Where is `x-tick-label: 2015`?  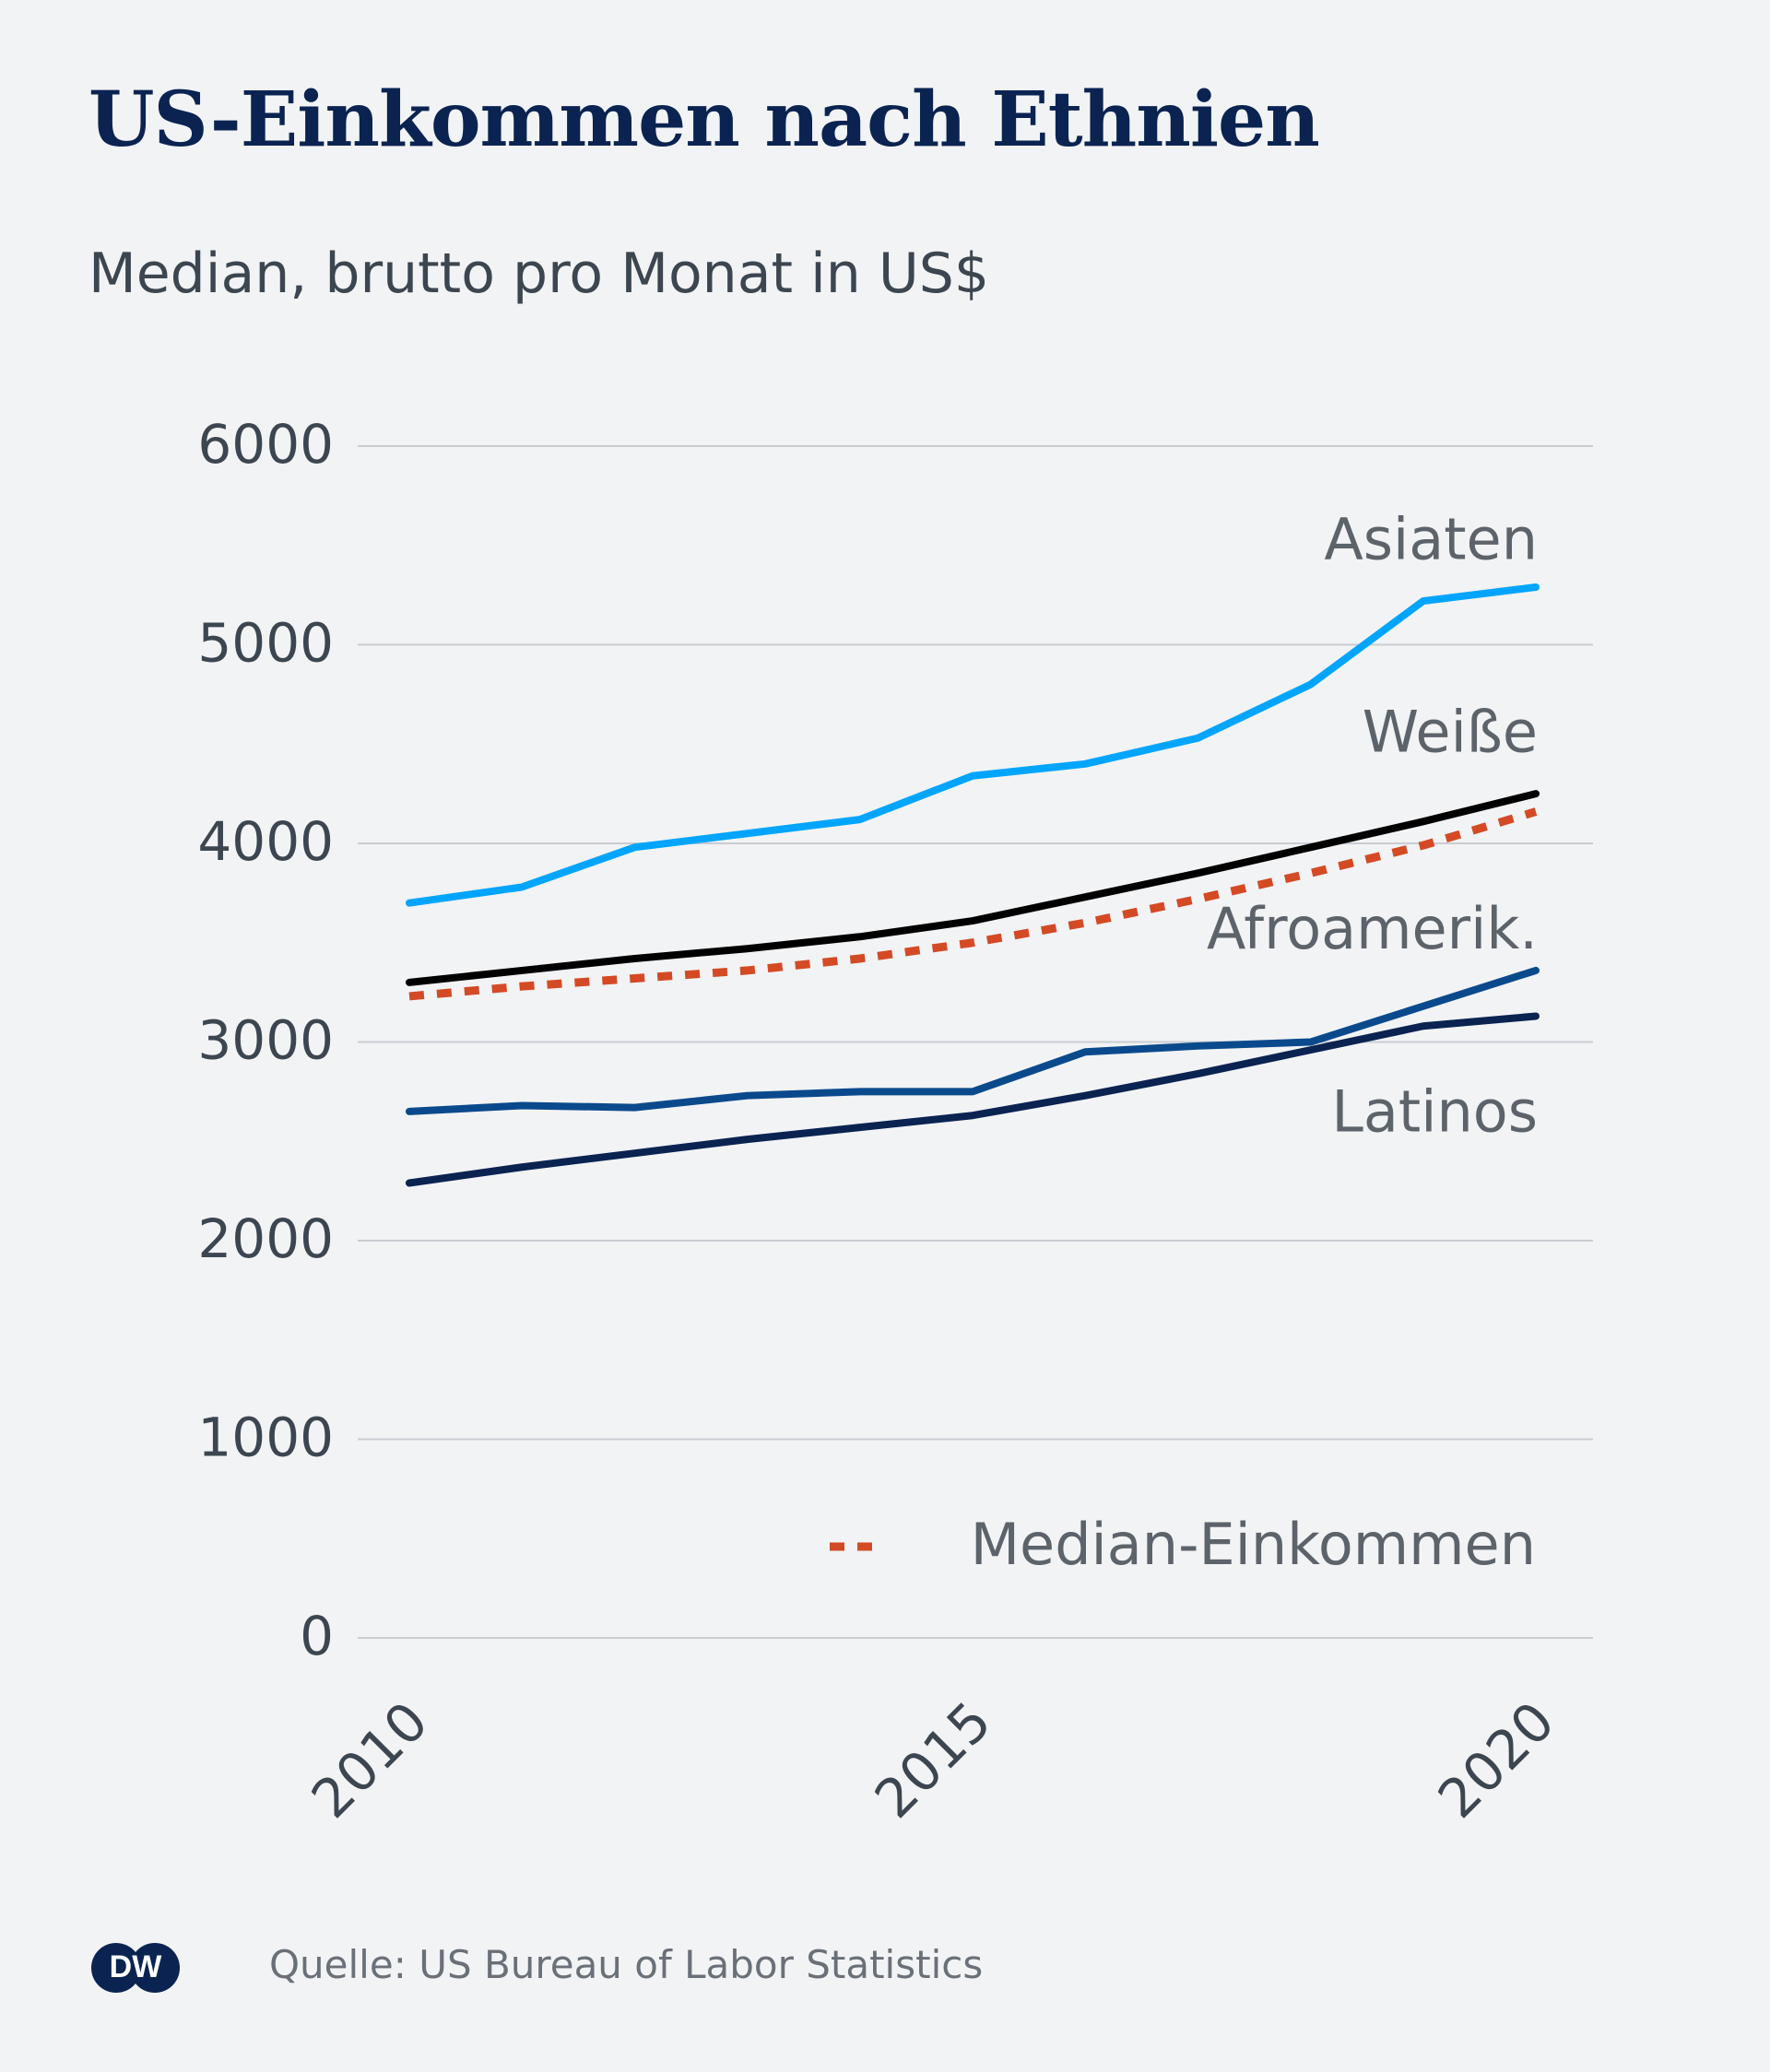
x-tick-label: 2015 is located at coordinates (933, 1760).